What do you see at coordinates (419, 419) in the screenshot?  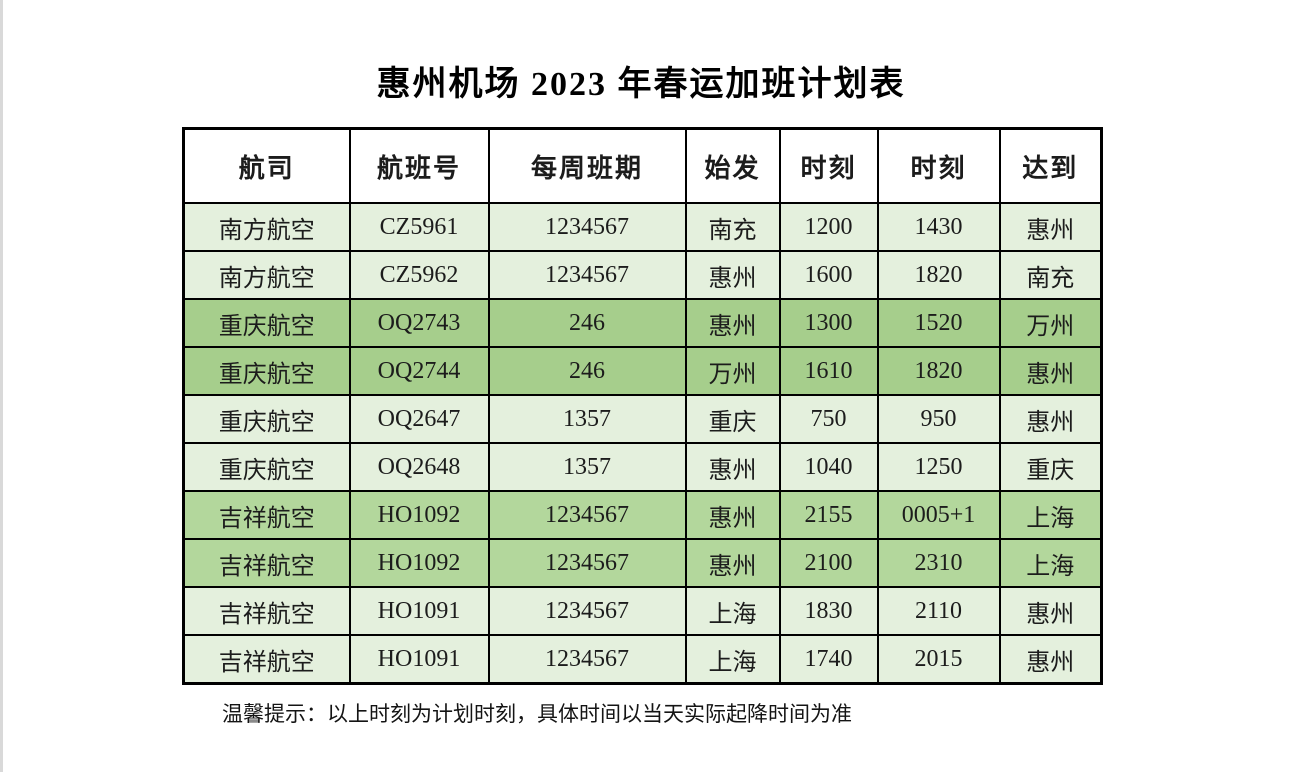 I see `table-cell: OQ2647` at bounding box center [419, 419].